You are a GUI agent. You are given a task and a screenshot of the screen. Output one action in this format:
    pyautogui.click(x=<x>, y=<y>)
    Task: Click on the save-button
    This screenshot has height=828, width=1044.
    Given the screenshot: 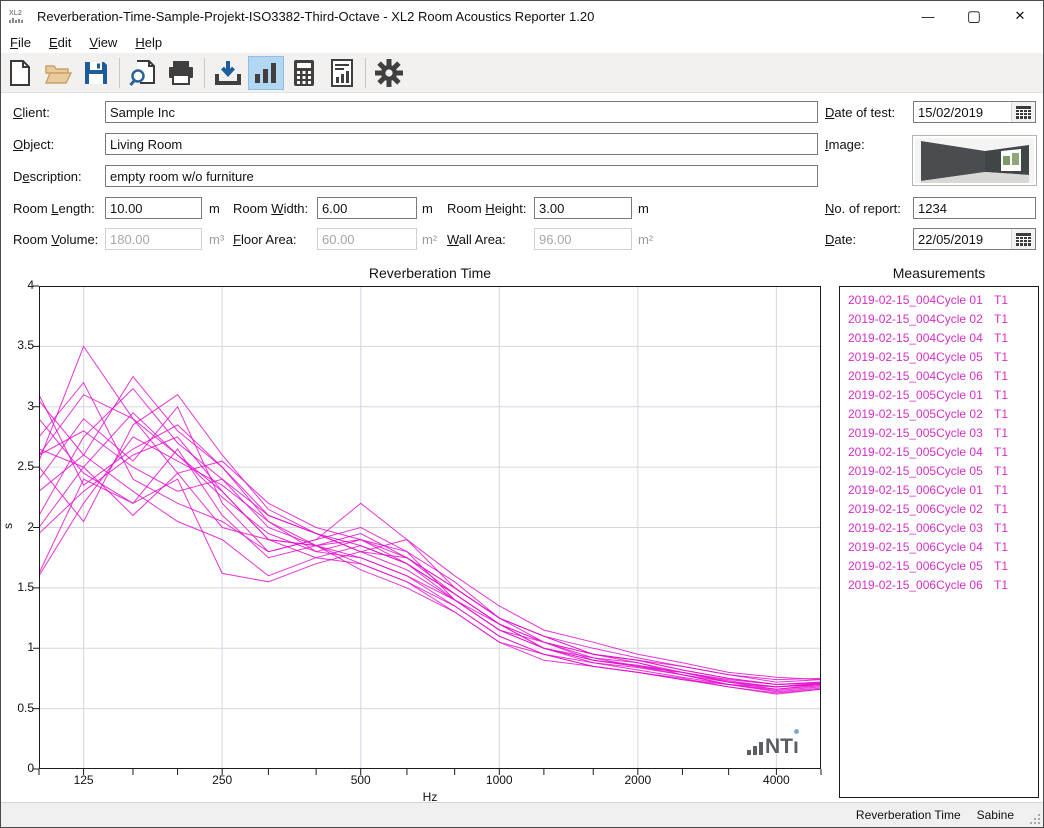 What is the action you would take?
    pyautogui.click(x=96, y=73)
    